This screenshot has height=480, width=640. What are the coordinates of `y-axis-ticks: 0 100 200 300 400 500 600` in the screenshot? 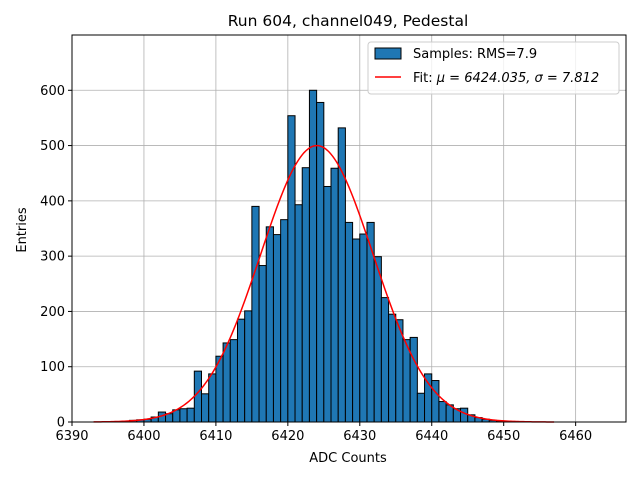 It's located at (56, 257).